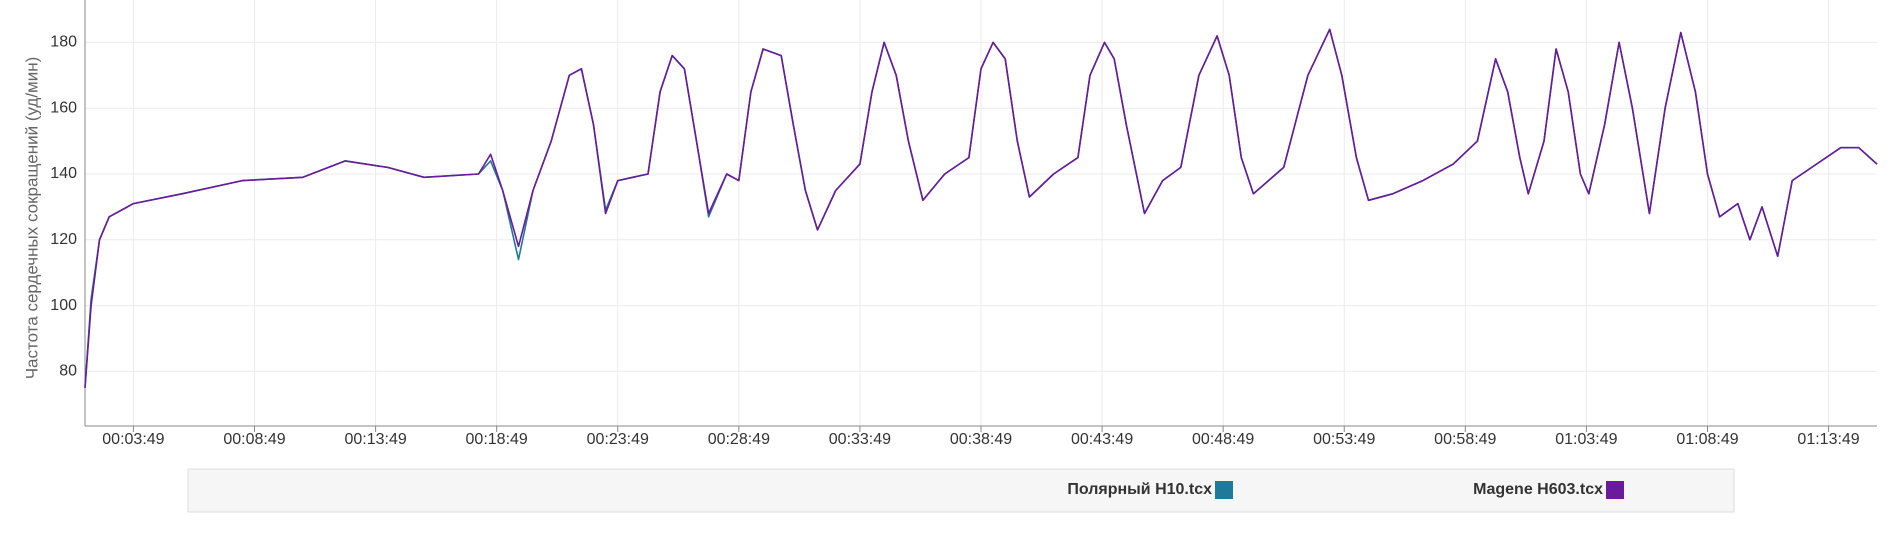 The image size is (1893, 541). Describe the element at coordinates (981, 439) in the screenshot. I see `x-tick-label: 00:38:49` at that location.